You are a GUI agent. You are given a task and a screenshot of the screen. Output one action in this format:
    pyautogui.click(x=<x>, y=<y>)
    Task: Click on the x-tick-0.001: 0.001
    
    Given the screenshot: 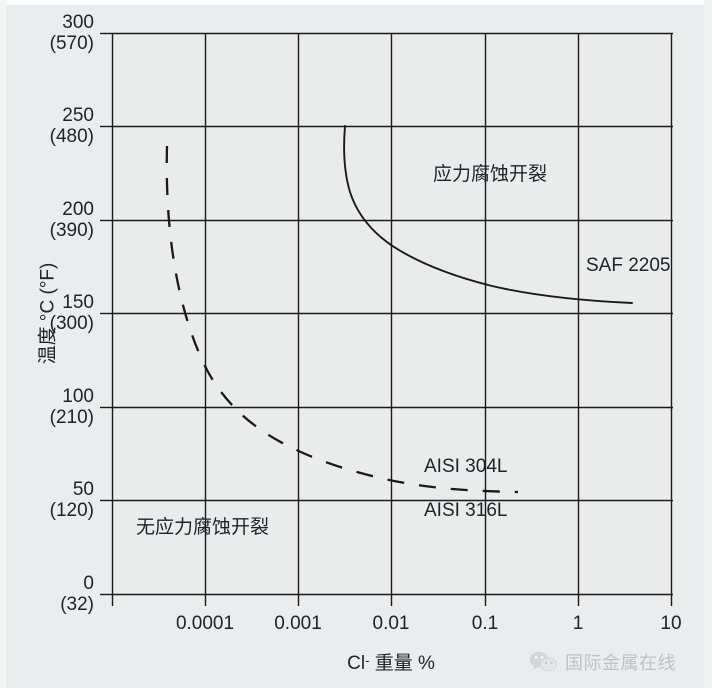 What is the action you would take?
    pyautogui.click(x=298, y=623)
    